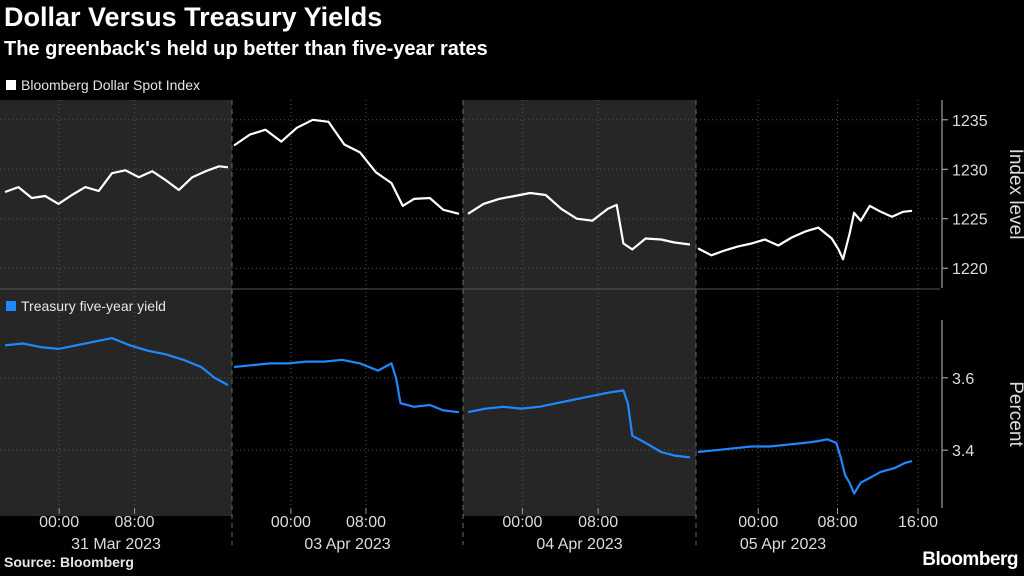  What do you see at coordinates (963, 451) in the screenshot?
I see `y-tick-label: 3.4` at bounding box center [963, 451].